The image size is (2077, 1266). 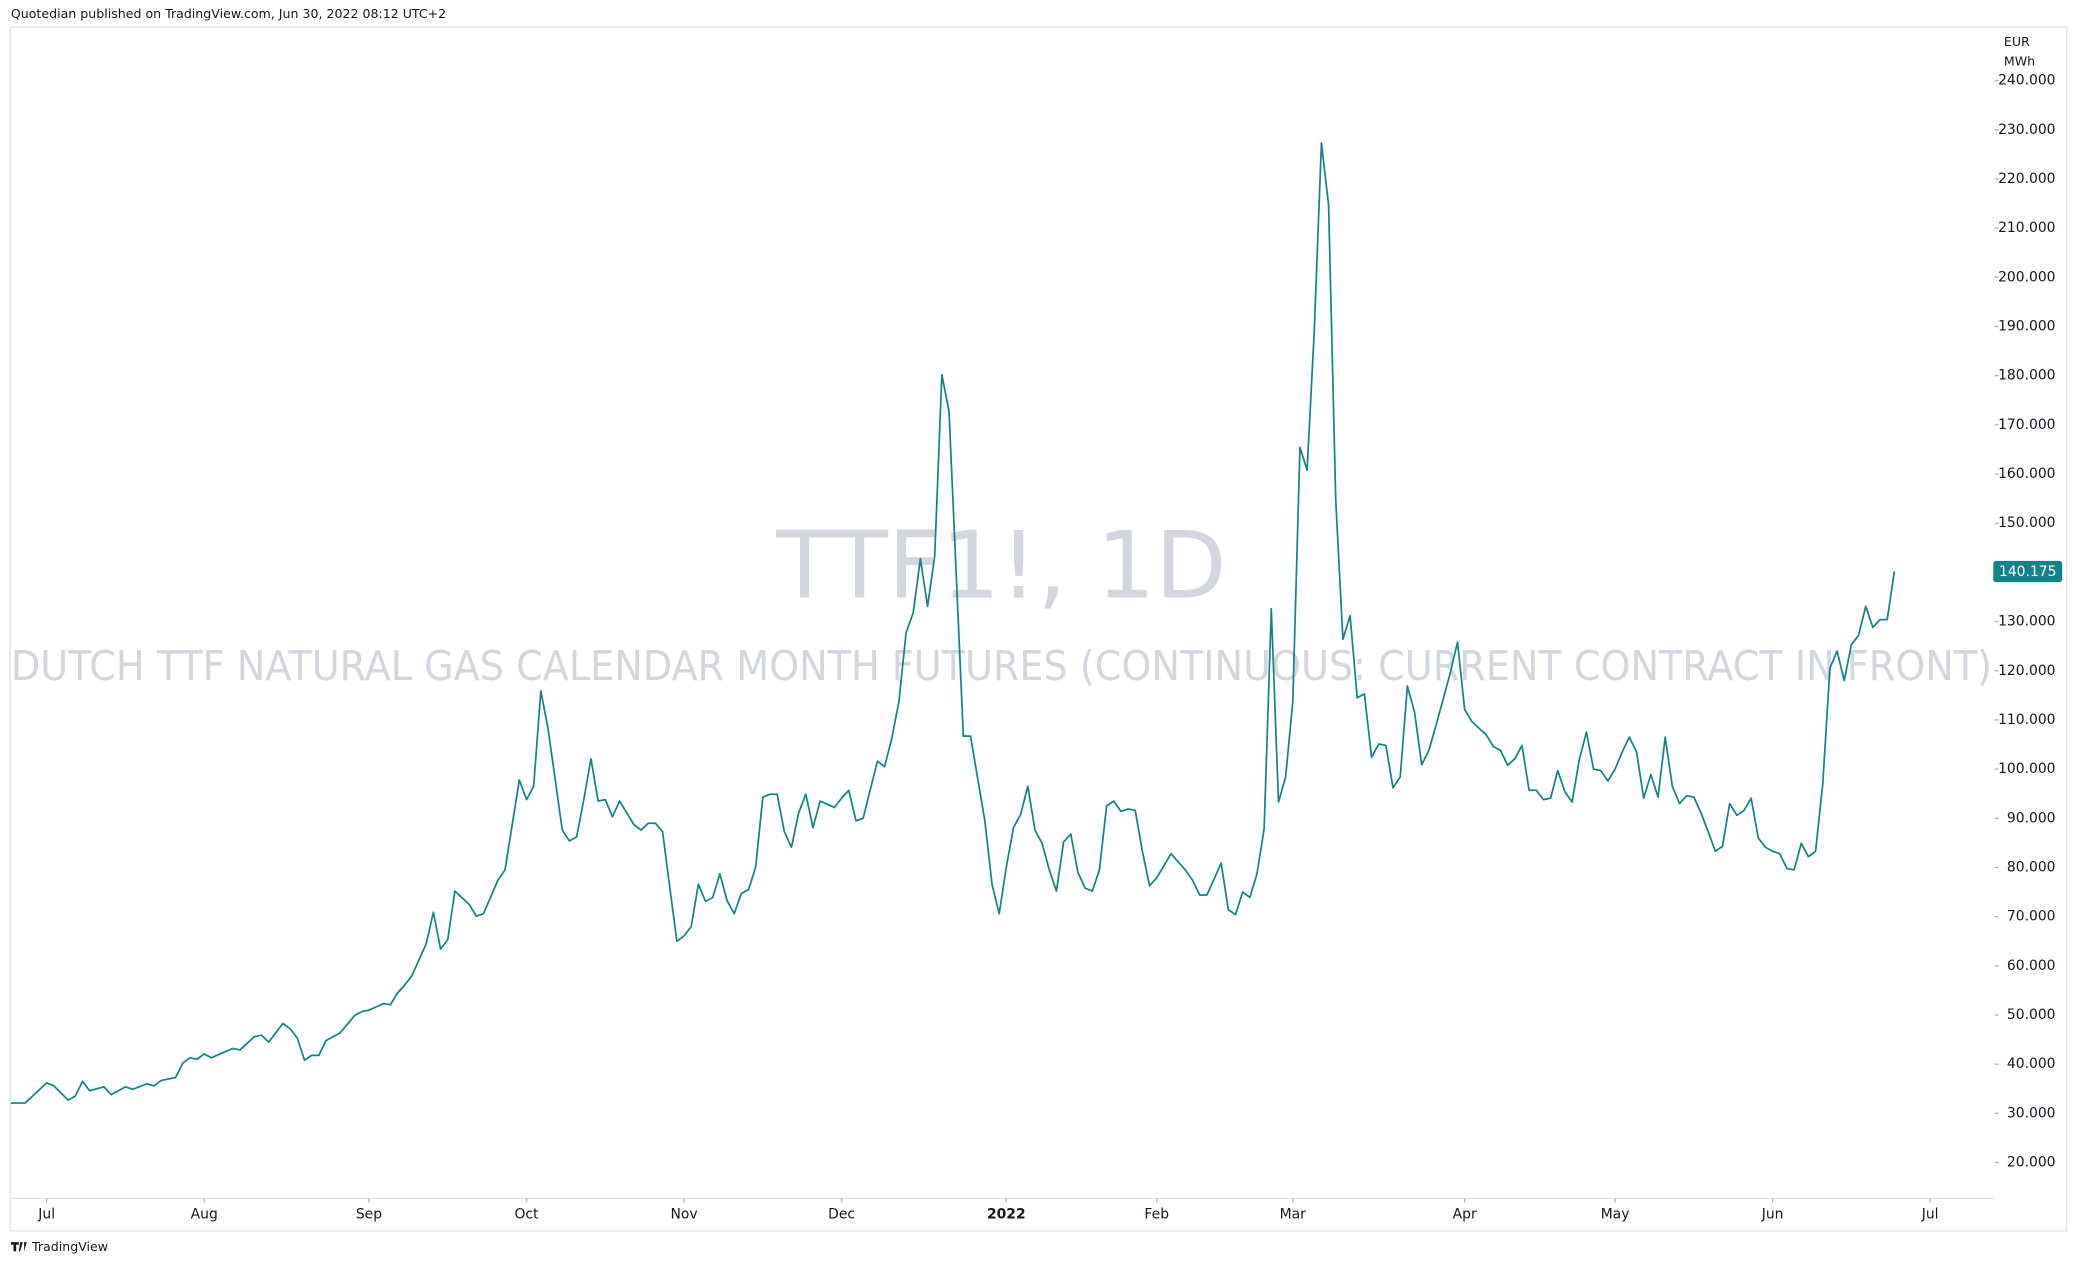 I want to click on x-tick-label: 2022, so click(x=1006, y=1214).